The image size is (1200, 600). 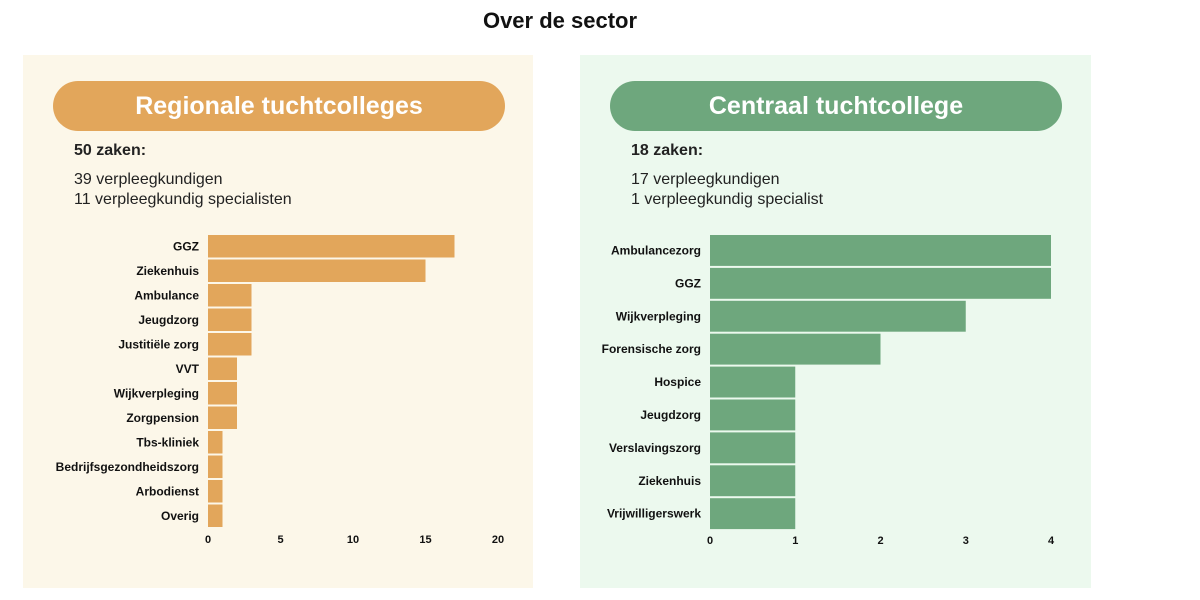 What do you see at coordinates (168, 320) in the screenshot?
I see `regional-category-label: Jeugdzorg` at bounding box center [168, 320].